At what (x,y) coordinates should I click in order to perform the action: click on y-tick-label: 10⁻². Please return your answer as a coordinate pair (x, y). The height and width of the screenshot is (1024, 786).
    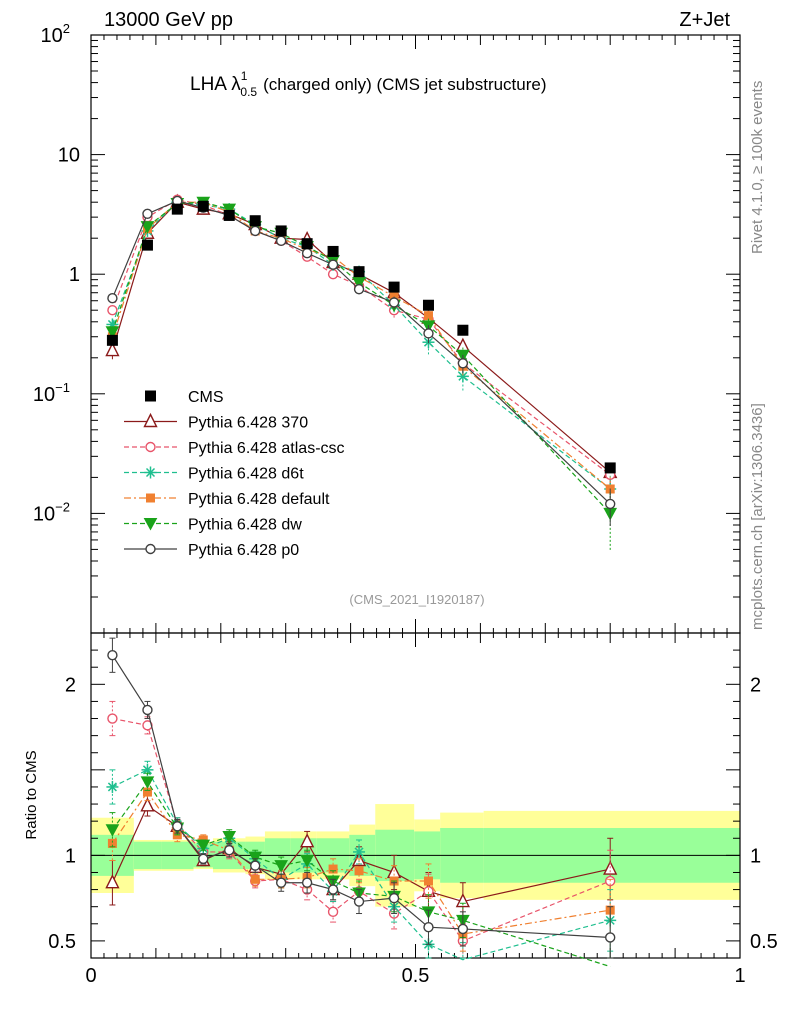
    Looking at the image, I should click on (51, 512).